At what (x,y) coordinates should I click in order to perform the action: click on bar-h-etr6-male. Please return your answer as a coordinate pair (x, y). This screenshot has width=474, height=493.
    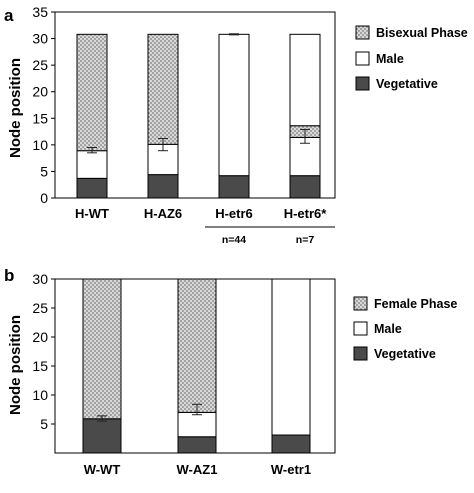
    Looking at the image, I should click on (234, 105).